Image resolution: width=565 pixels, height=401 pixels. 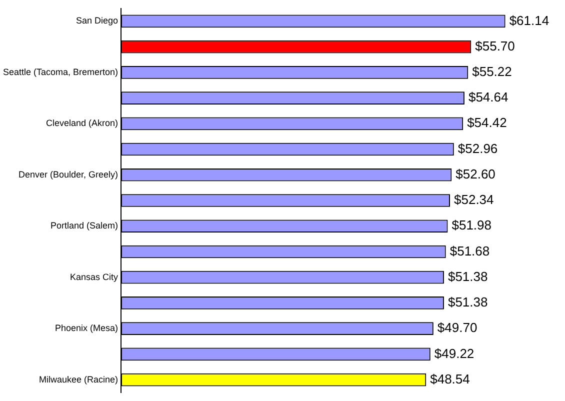 I want to click on y-tick-label: Denver (Boulder, Greely), so click(x=68, y=174).